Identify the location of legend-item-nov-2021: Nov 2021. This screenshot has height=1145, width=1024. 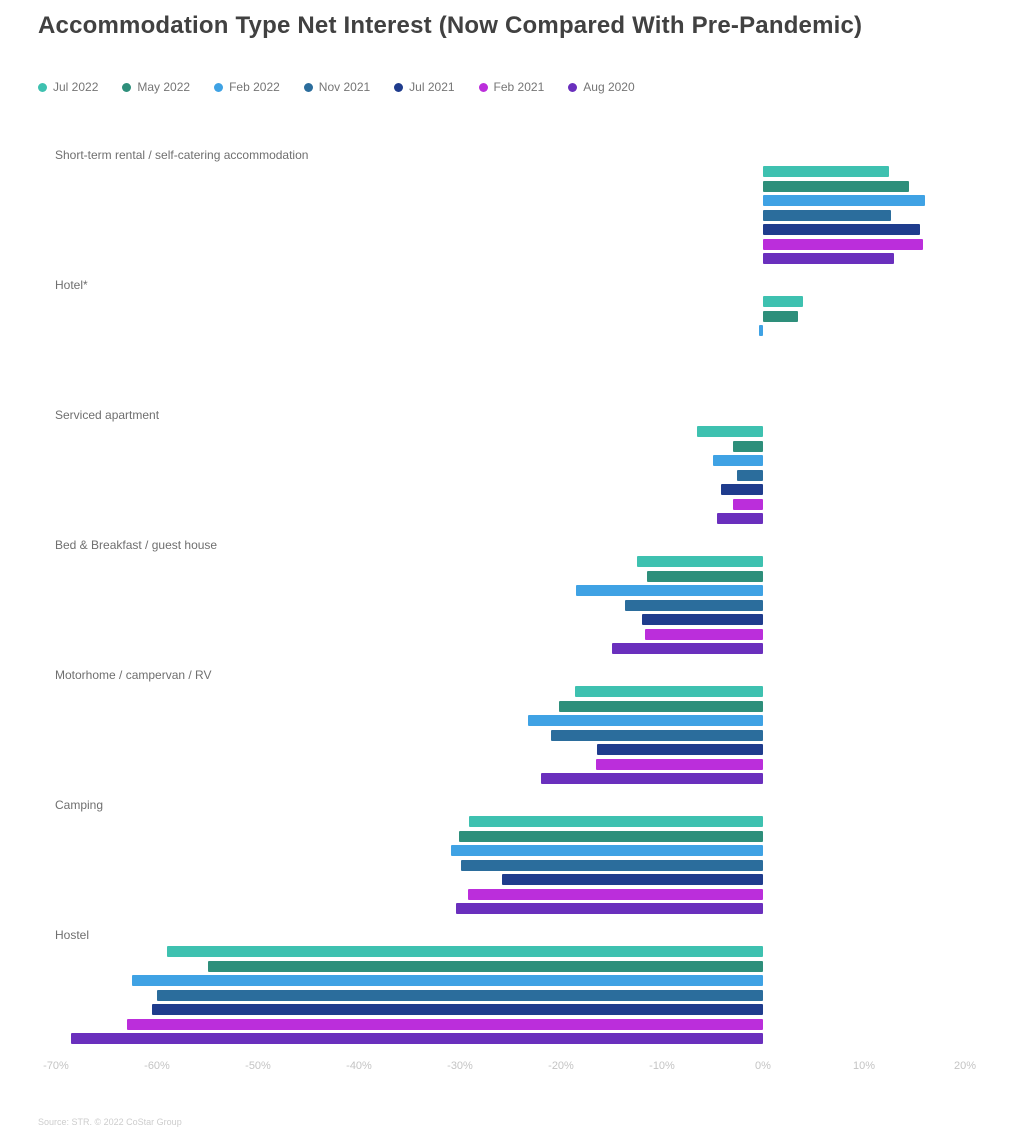
(337, 87).